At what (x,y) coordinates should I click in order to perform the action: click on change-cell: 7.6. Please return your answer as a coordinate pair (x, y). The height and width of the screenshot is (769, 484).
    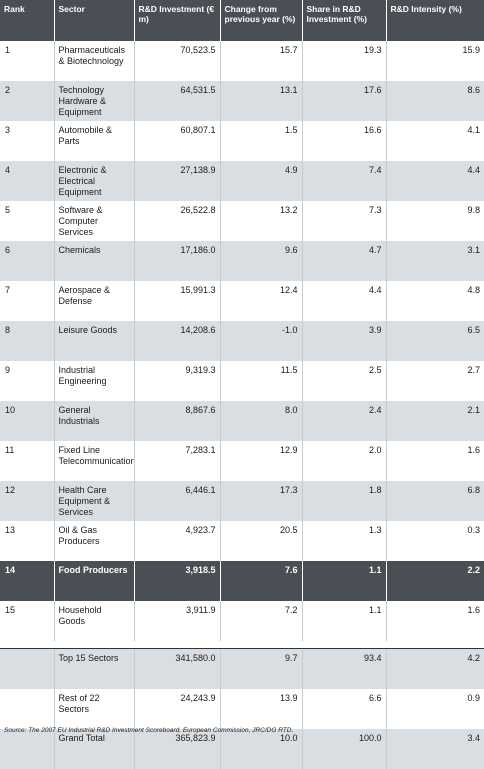
    Looking at the image, I should click on (261, 581).